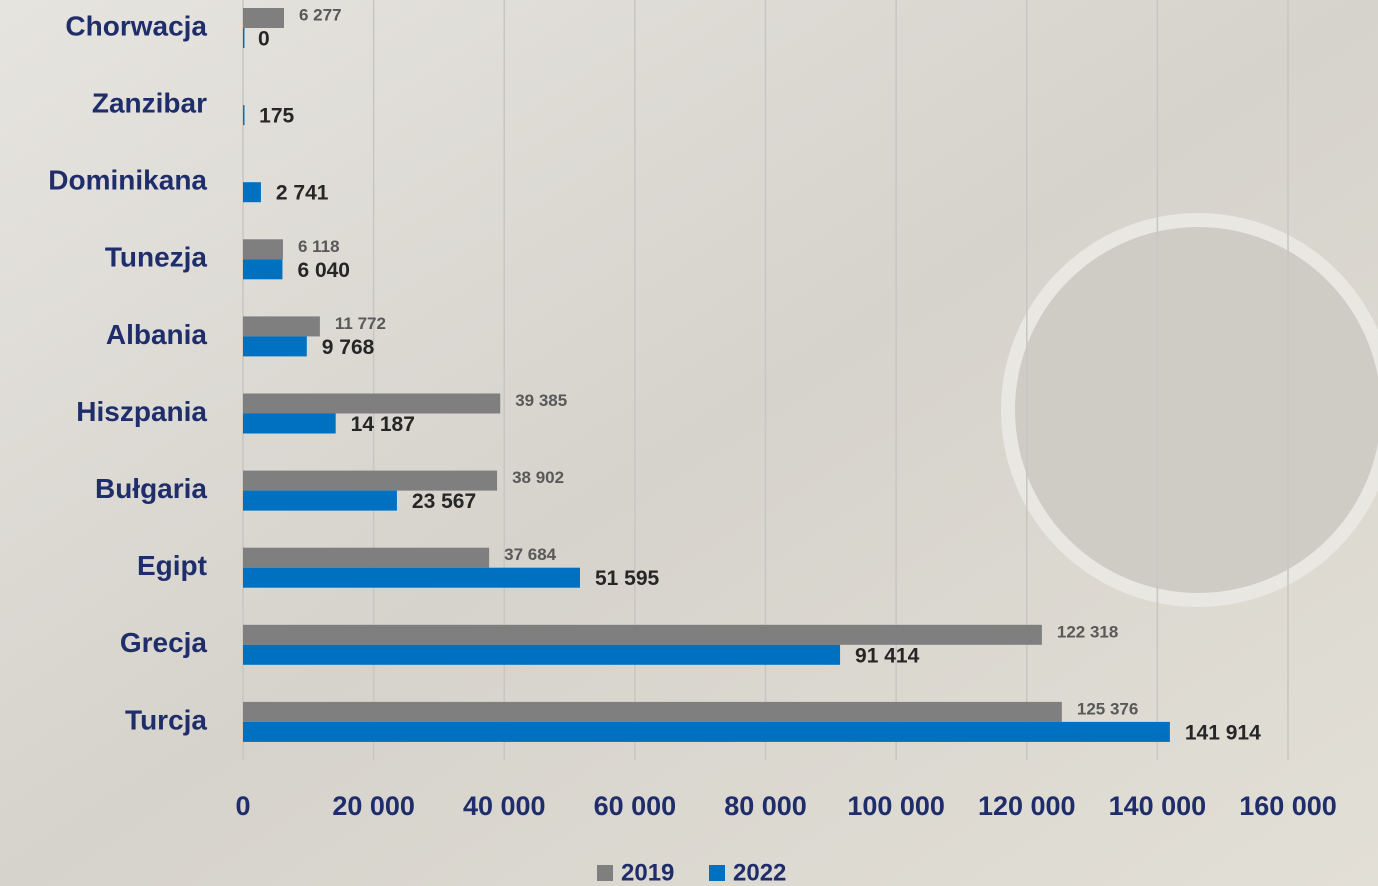 This screenshot has width=1378, height=886. Describe the element at coordinates (1158, 806) in the screenshot. I see `x-tick-label: 140 000` at that location.